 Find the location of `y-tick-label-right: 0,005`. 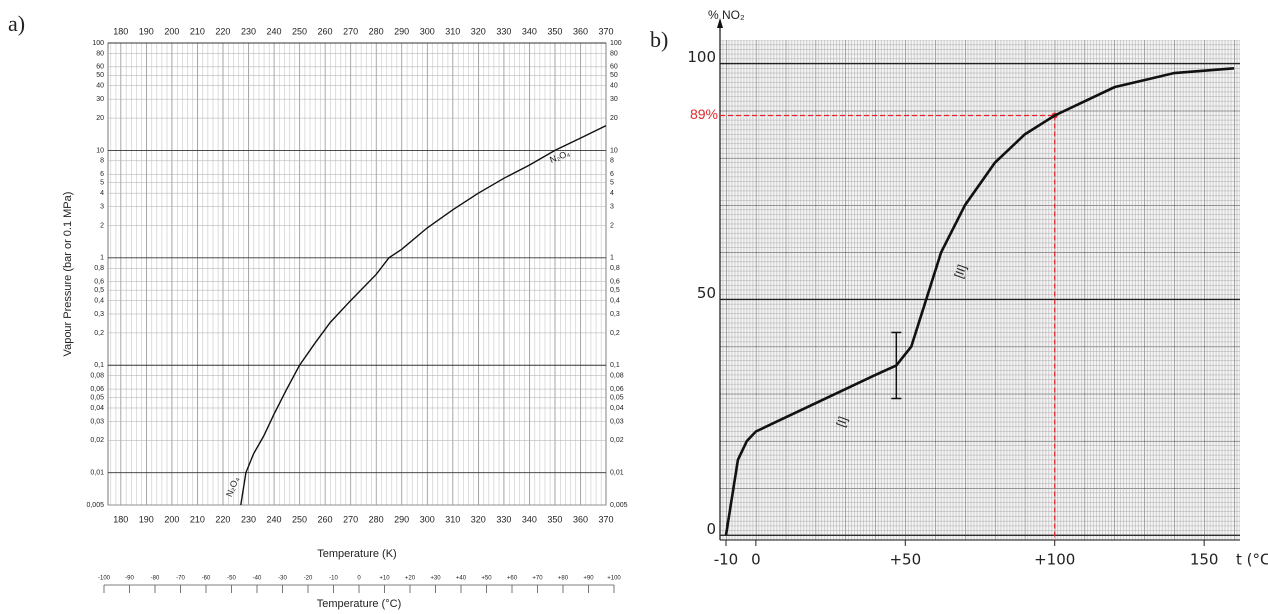

y-tick-label-right: 0,005 is located at coordinates (619, 505).